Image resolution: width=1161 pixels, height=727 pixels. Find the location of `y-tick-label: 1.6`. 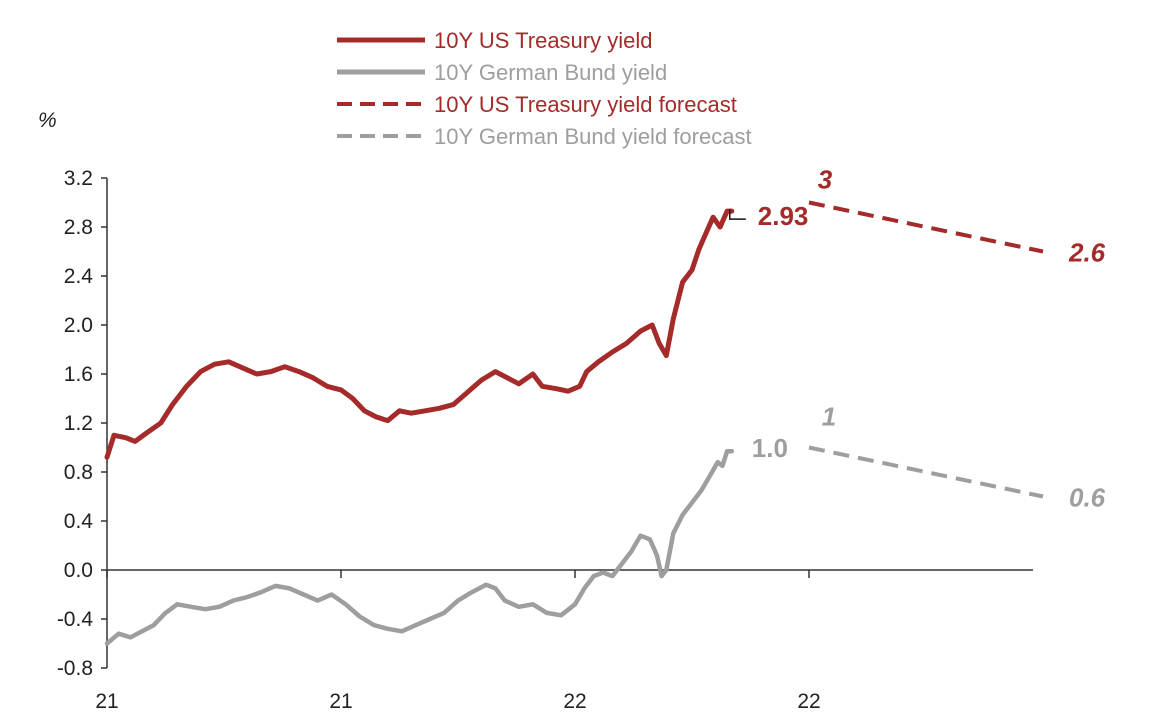

y-tick-label: 1.6 is located at coordinates (78, 374).